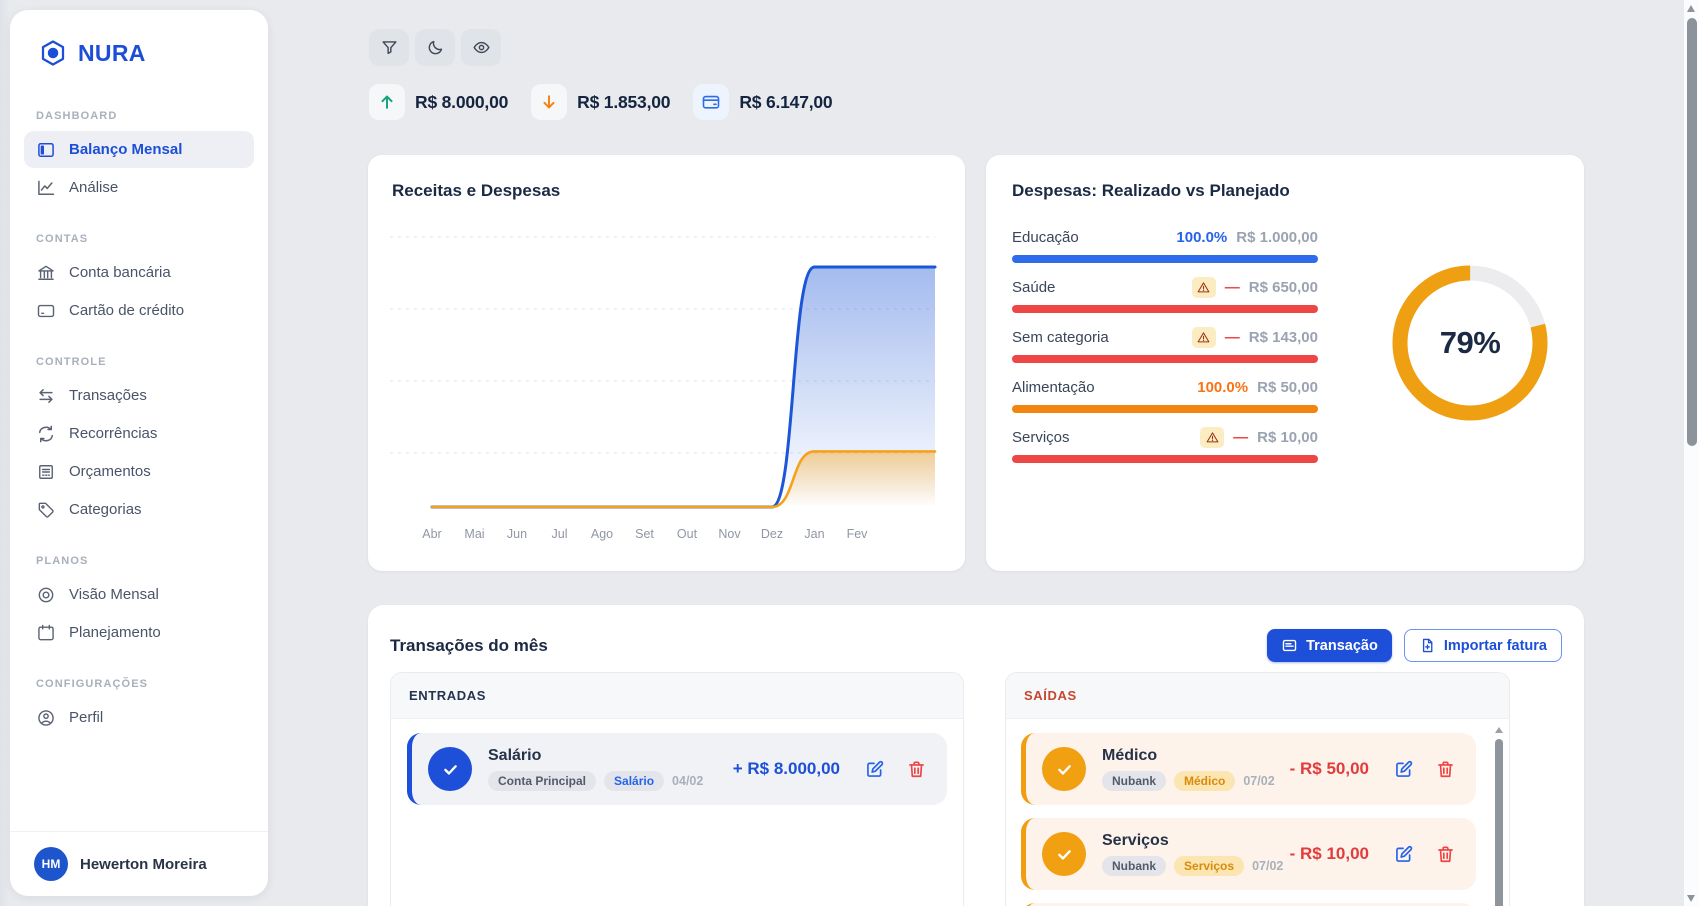  I want to click on user-footer: HM Hewerton Moreira, so click(139, 863).